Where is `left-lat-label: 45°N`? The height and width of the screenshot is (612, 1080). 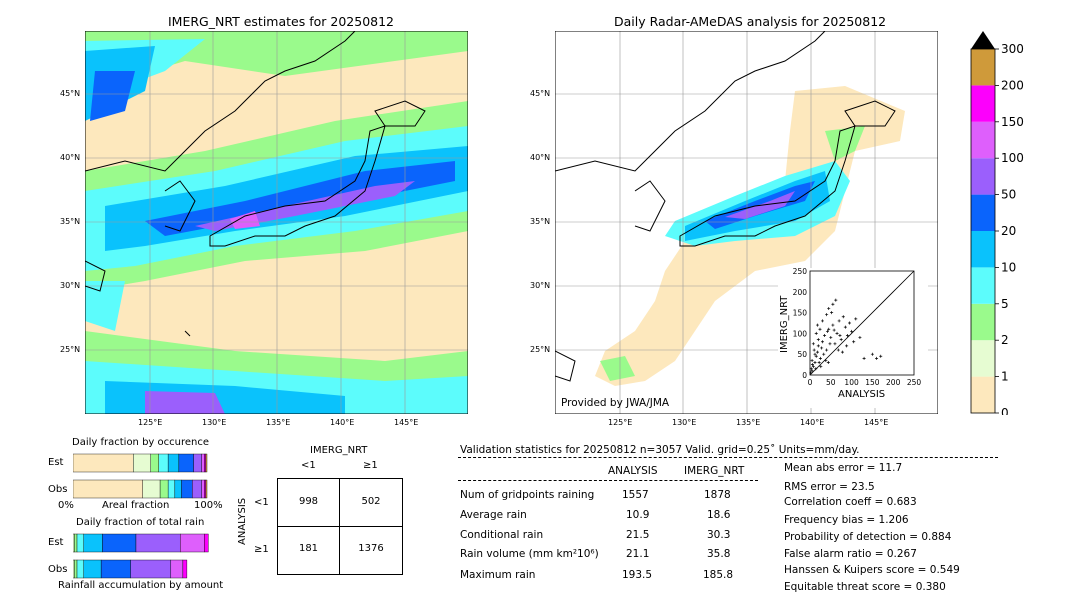
left-lat-label: 45°N is located at coordinates (70, 93).